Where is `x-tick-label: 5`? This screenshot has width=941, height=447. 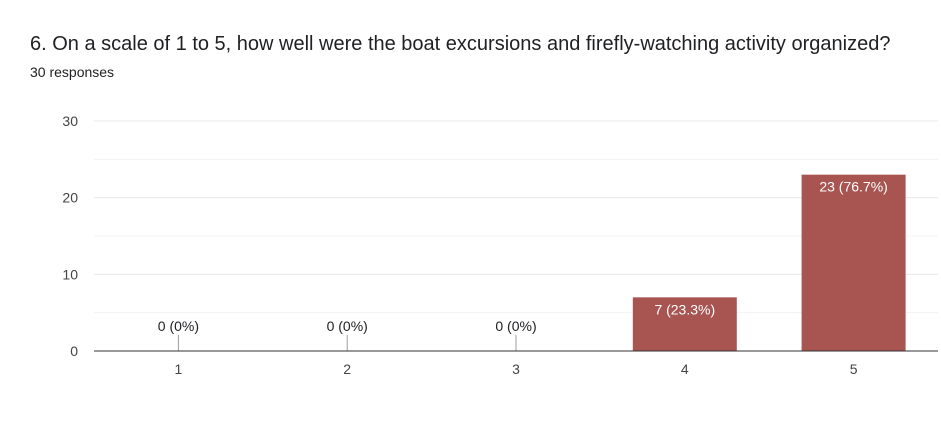
x-tick-label: 5 is located at coordinates (854, 369).